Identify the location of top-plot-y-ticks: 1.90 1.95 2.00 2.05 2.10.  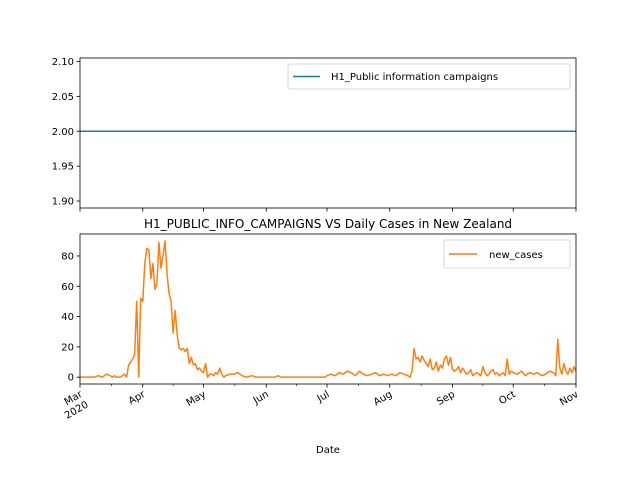
(66, 132).